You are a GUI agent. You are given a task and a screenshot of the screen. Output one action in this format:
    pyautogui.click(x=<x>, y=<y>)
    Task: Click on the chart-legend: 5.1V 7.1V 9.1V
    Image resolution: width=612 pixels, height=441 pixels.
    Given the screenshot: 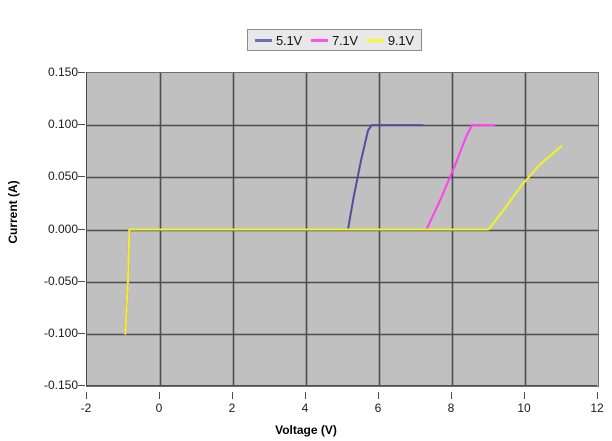 What is the action you would take?
    pyautogui.click(x=334, y=40)
    